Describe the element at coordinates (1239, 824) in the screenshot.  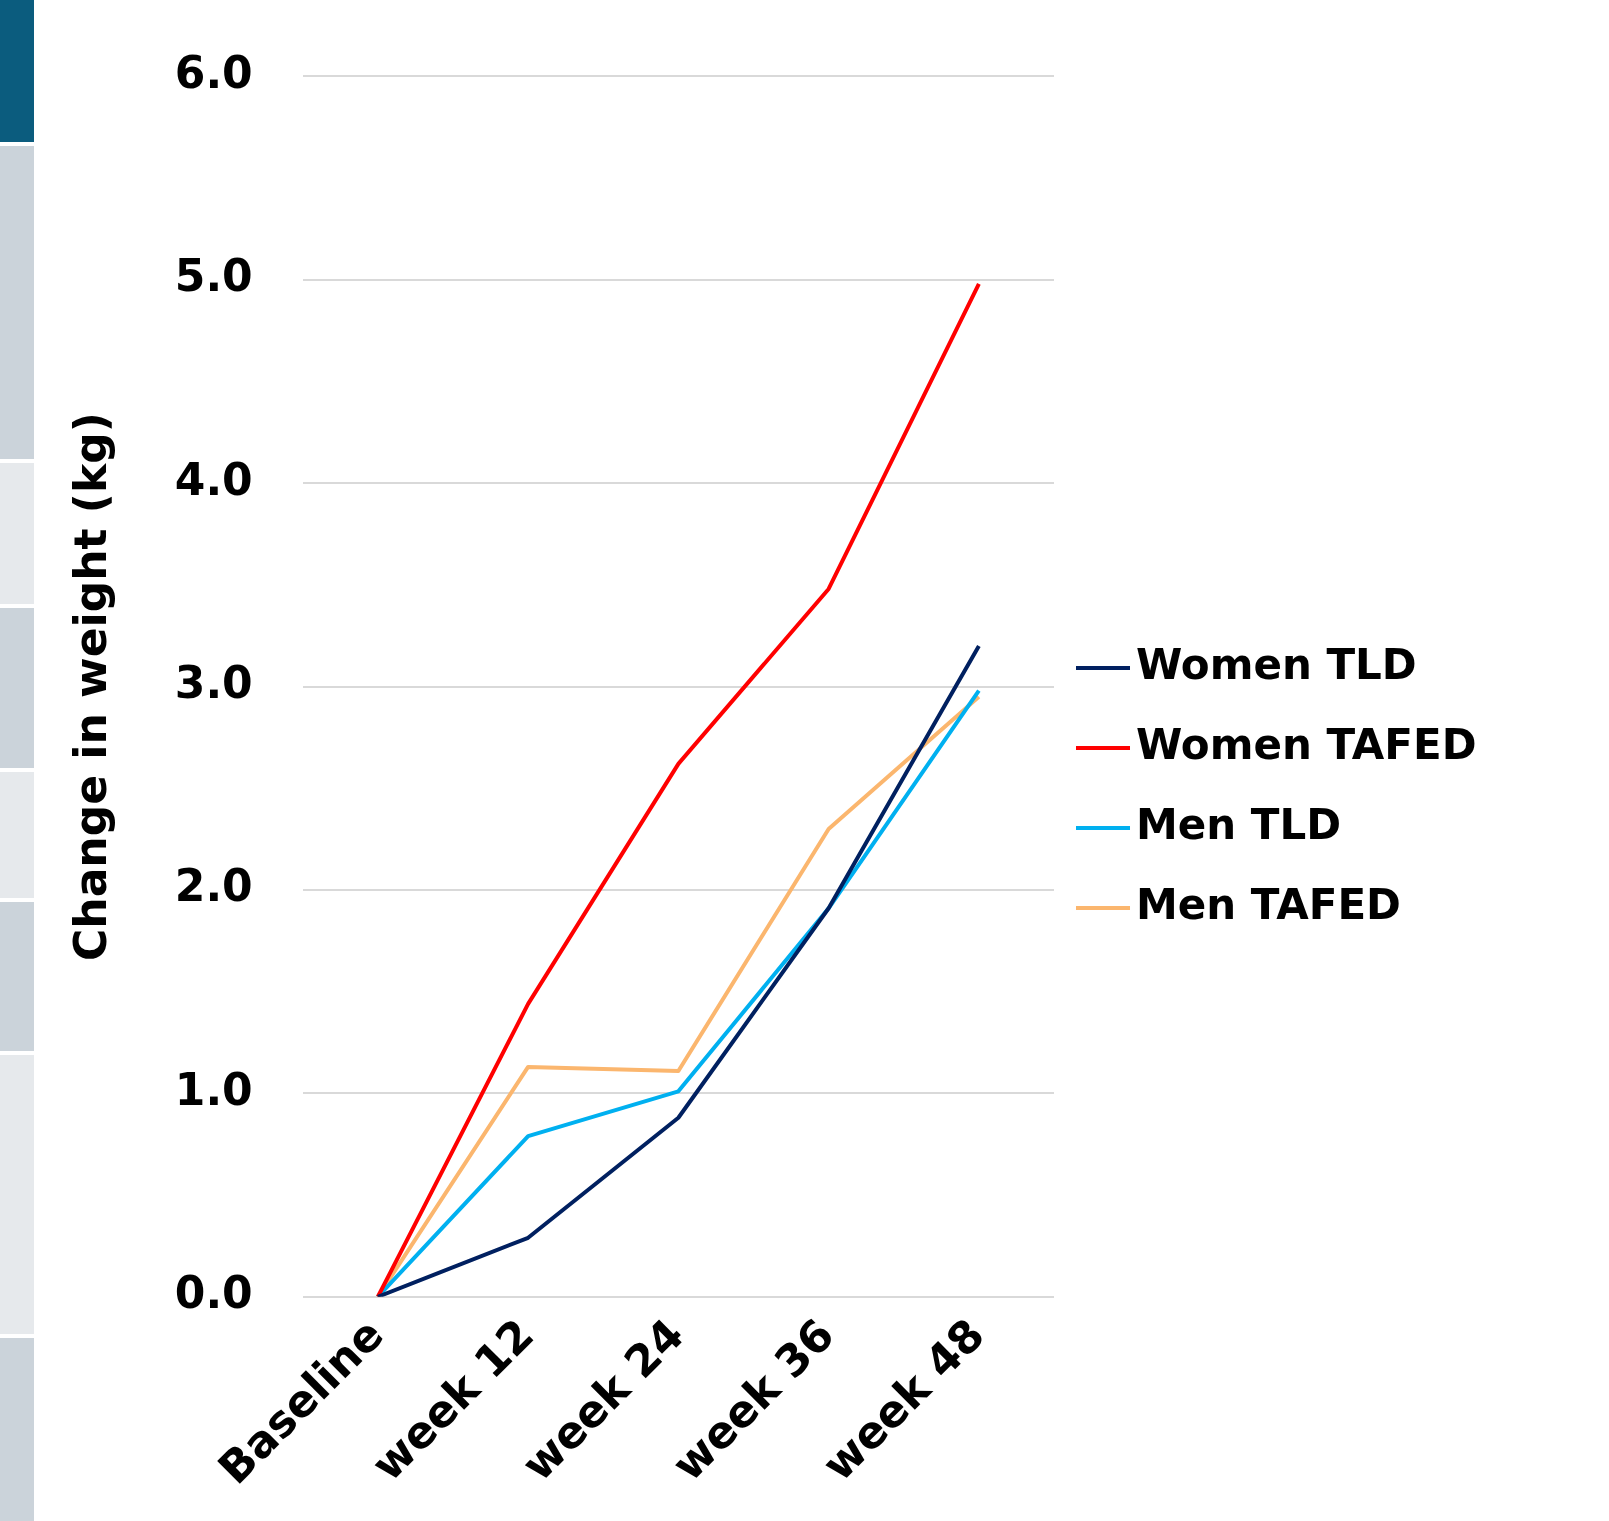
I see `legend-label: Men TLD` at that location.